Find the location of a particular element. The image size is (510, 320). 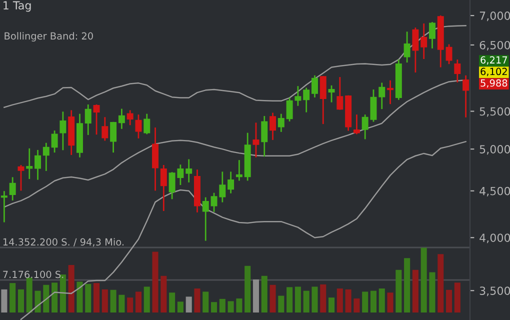

y-tick-label: 6,500 is located at coordinates (495, 45).